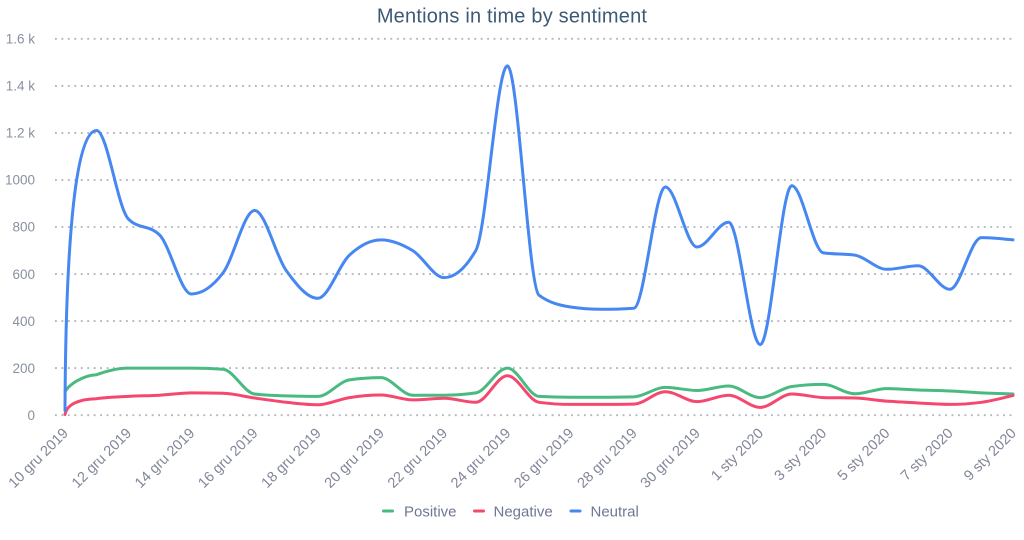  Describe the element at coordinates (523, 512) in the screenshot. I see `svg-text: Negative` at that location.